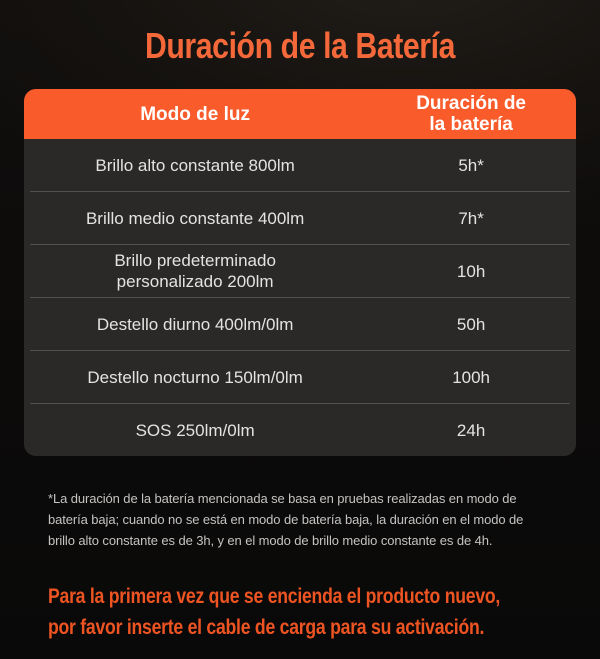 This screenshot has width=600, height=659. Describe the element at coordinates (195, 114) in the screenshot. I see `column-header-light-mode: Modo de luz` at that location.